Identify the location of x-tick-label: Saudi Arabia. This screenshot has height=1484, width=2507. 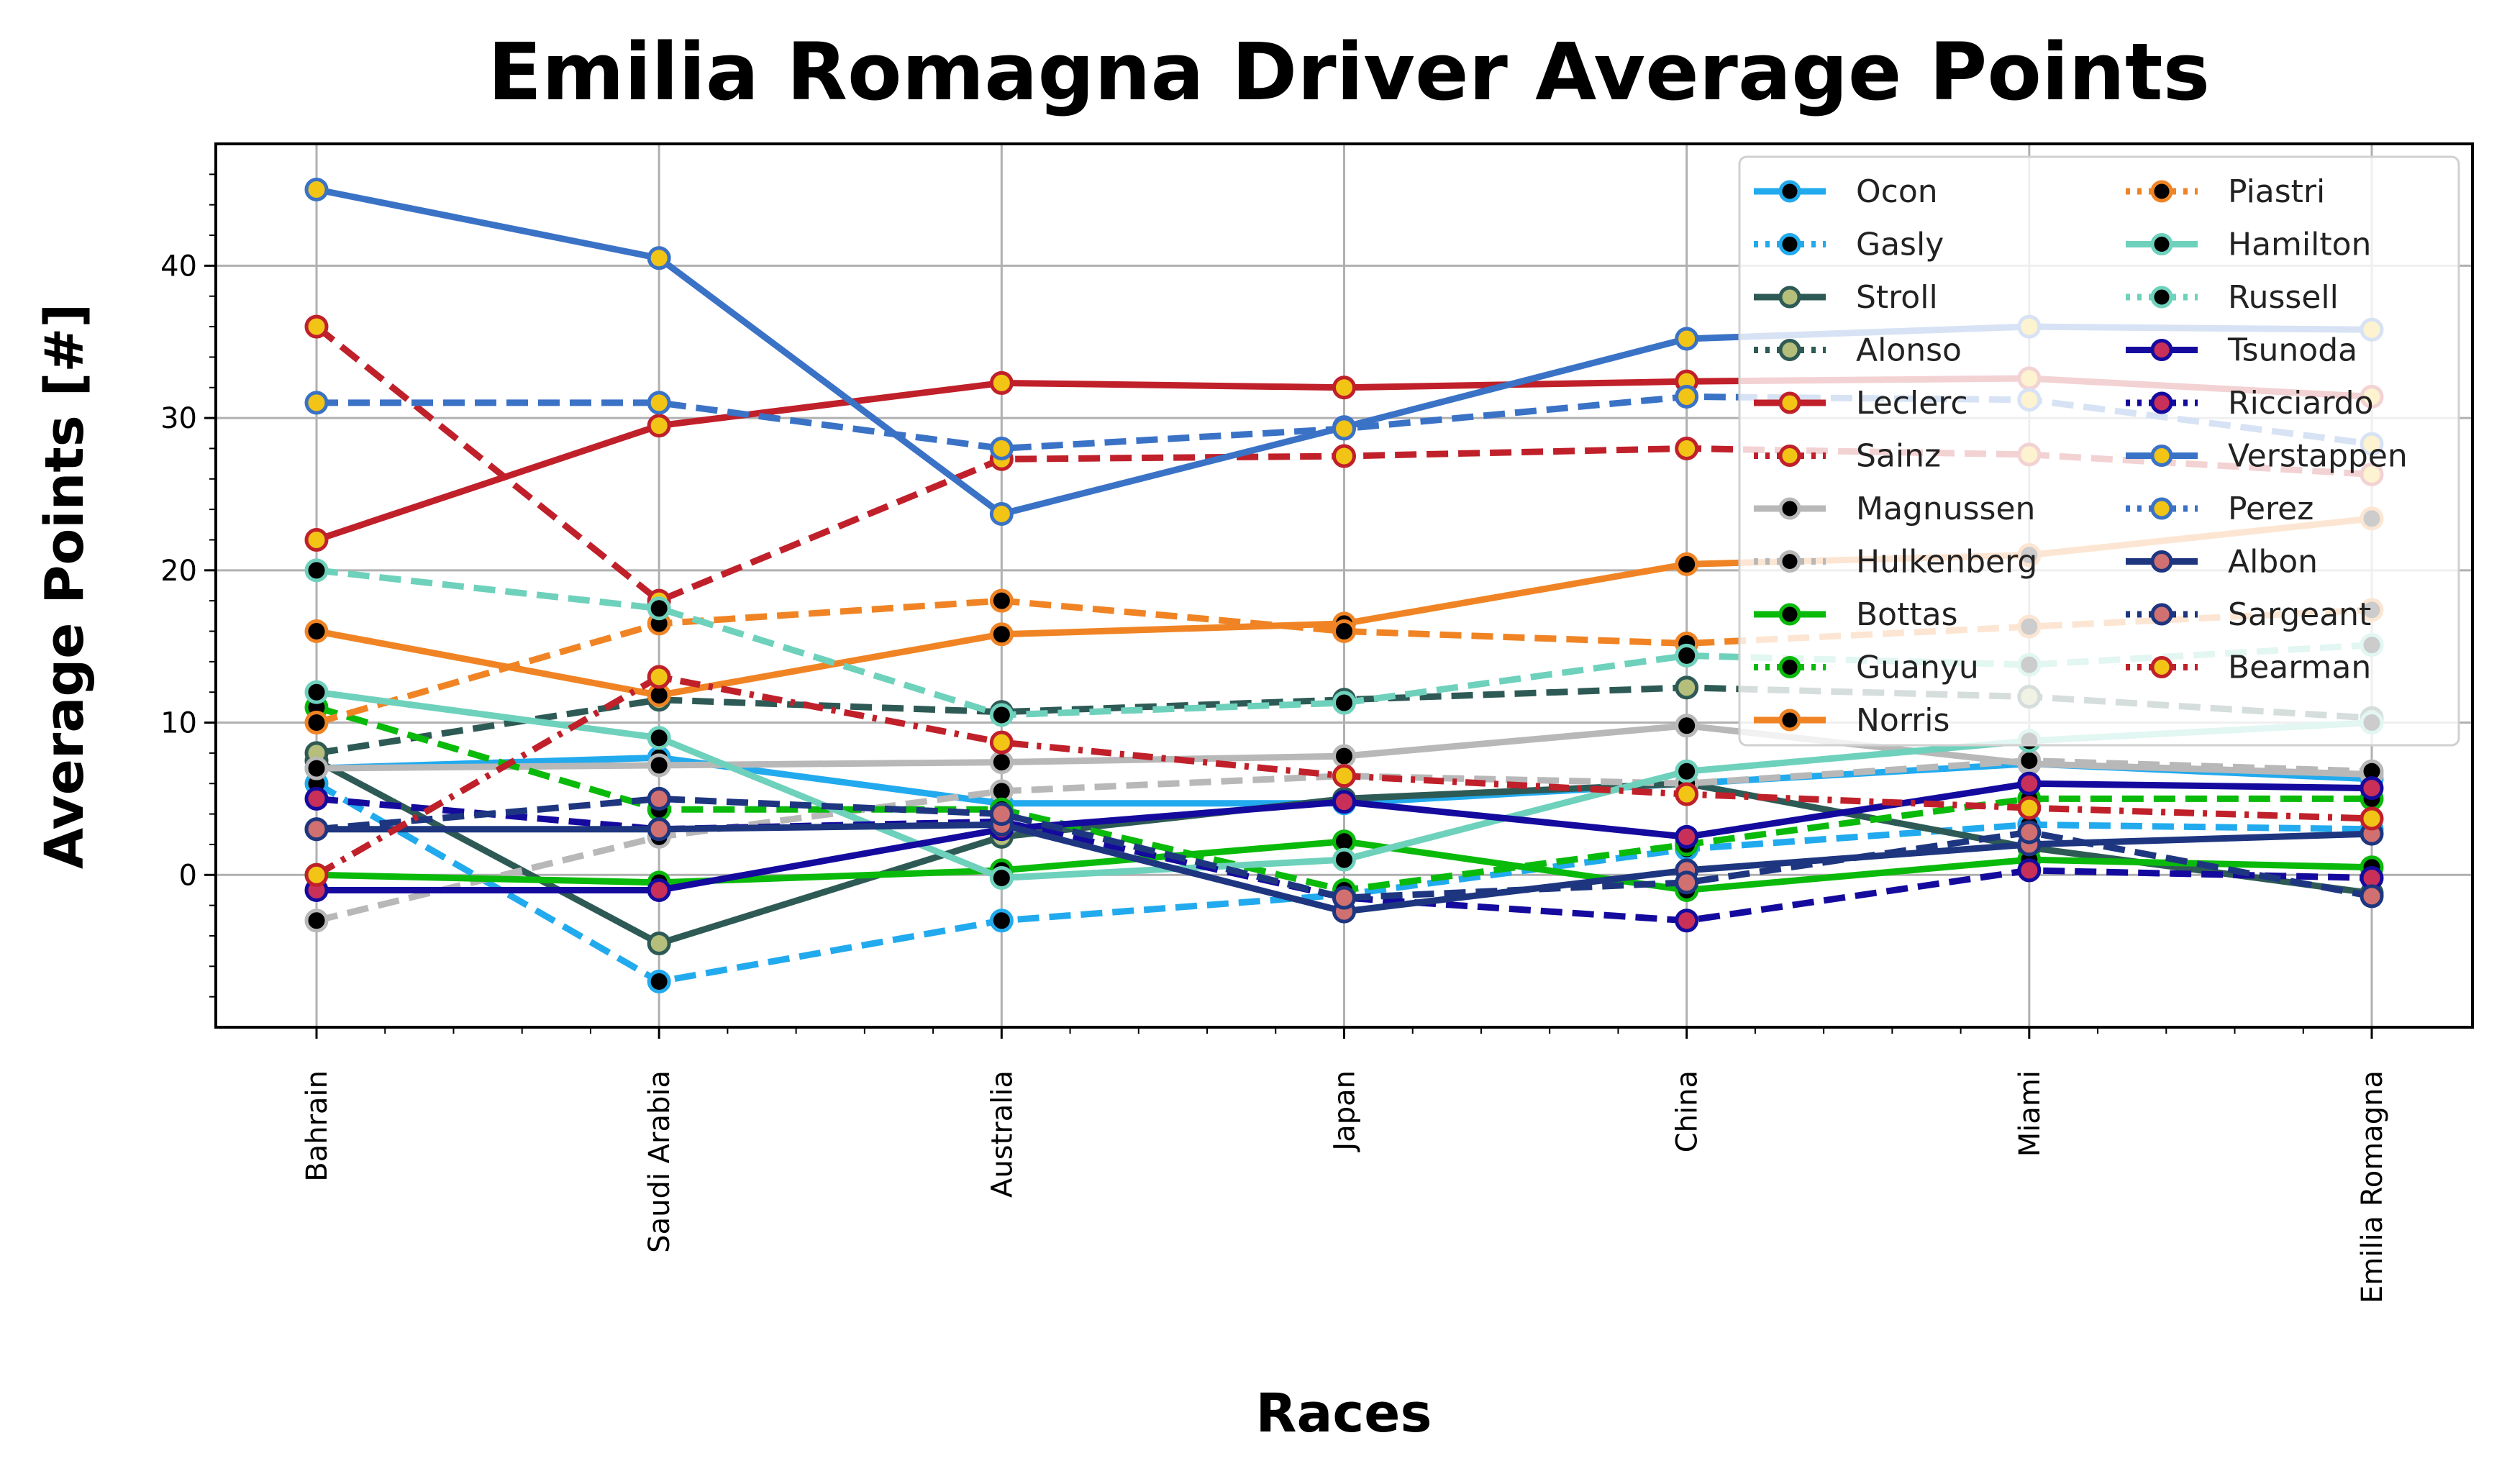
(659, 1161).